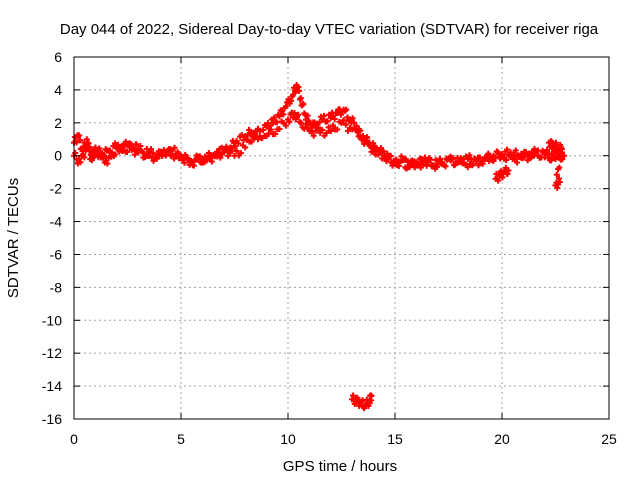 This screenshot has width=640, height=480. I want to click on y-tick-label: -4, so click(56, 222).